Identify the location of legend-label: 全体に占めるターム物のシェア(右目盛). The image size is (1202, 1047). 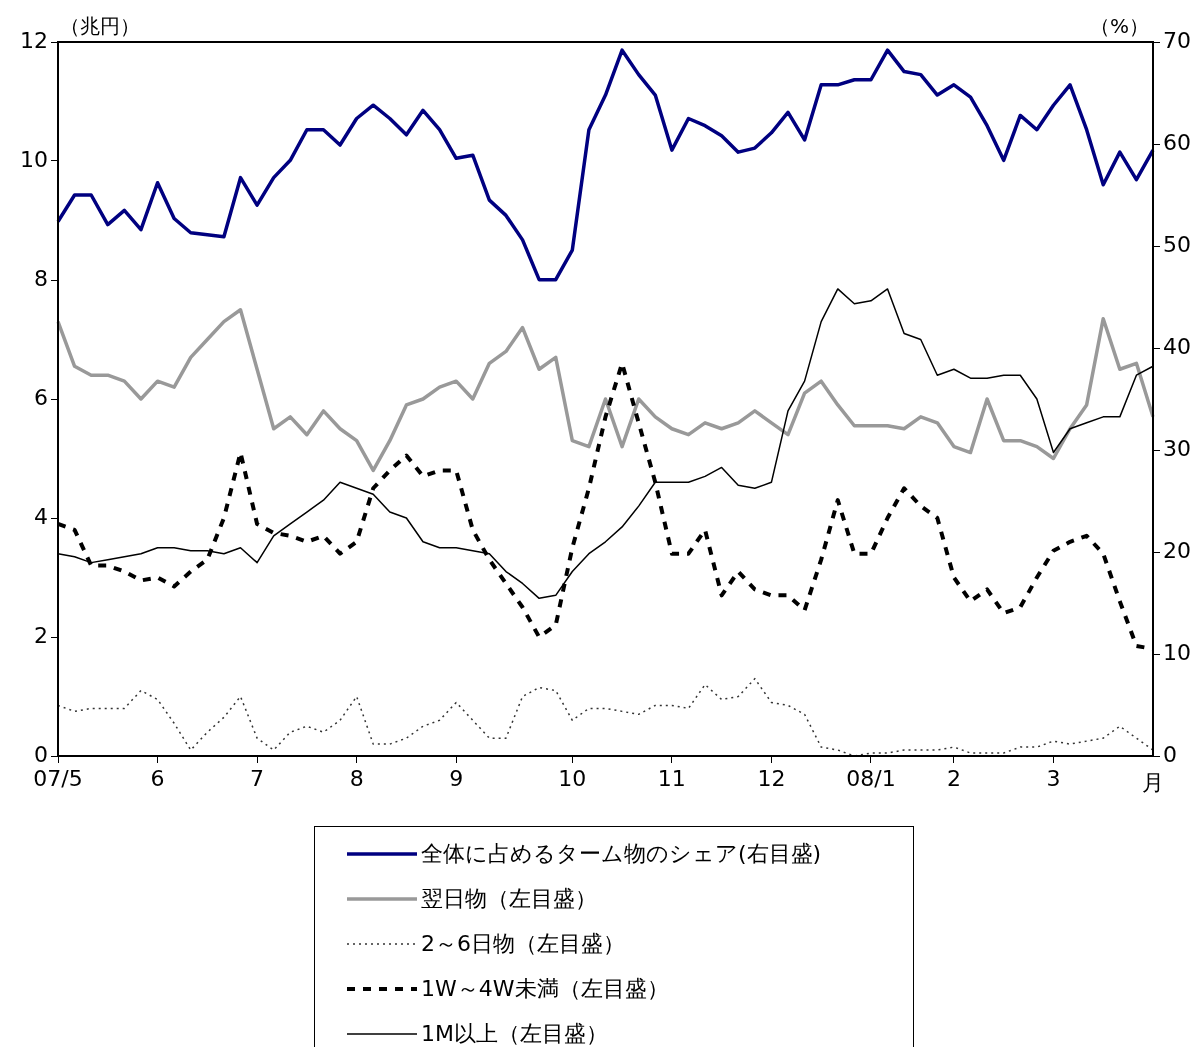
(621, 853).